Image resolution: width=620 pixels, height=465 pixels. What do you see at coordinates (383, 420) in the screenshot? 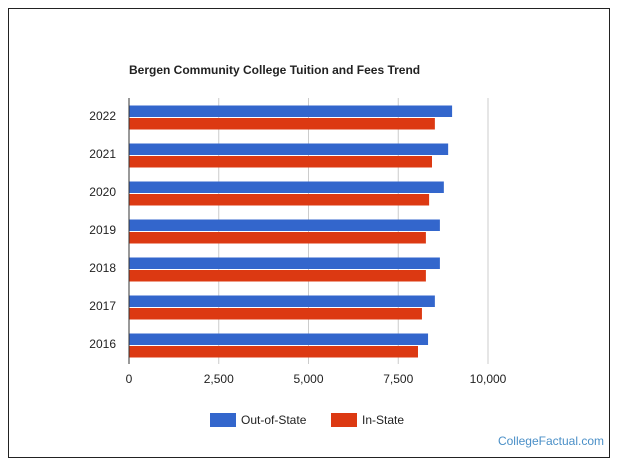
I see `legend-label: In-State` at bounding box center [383, 420].